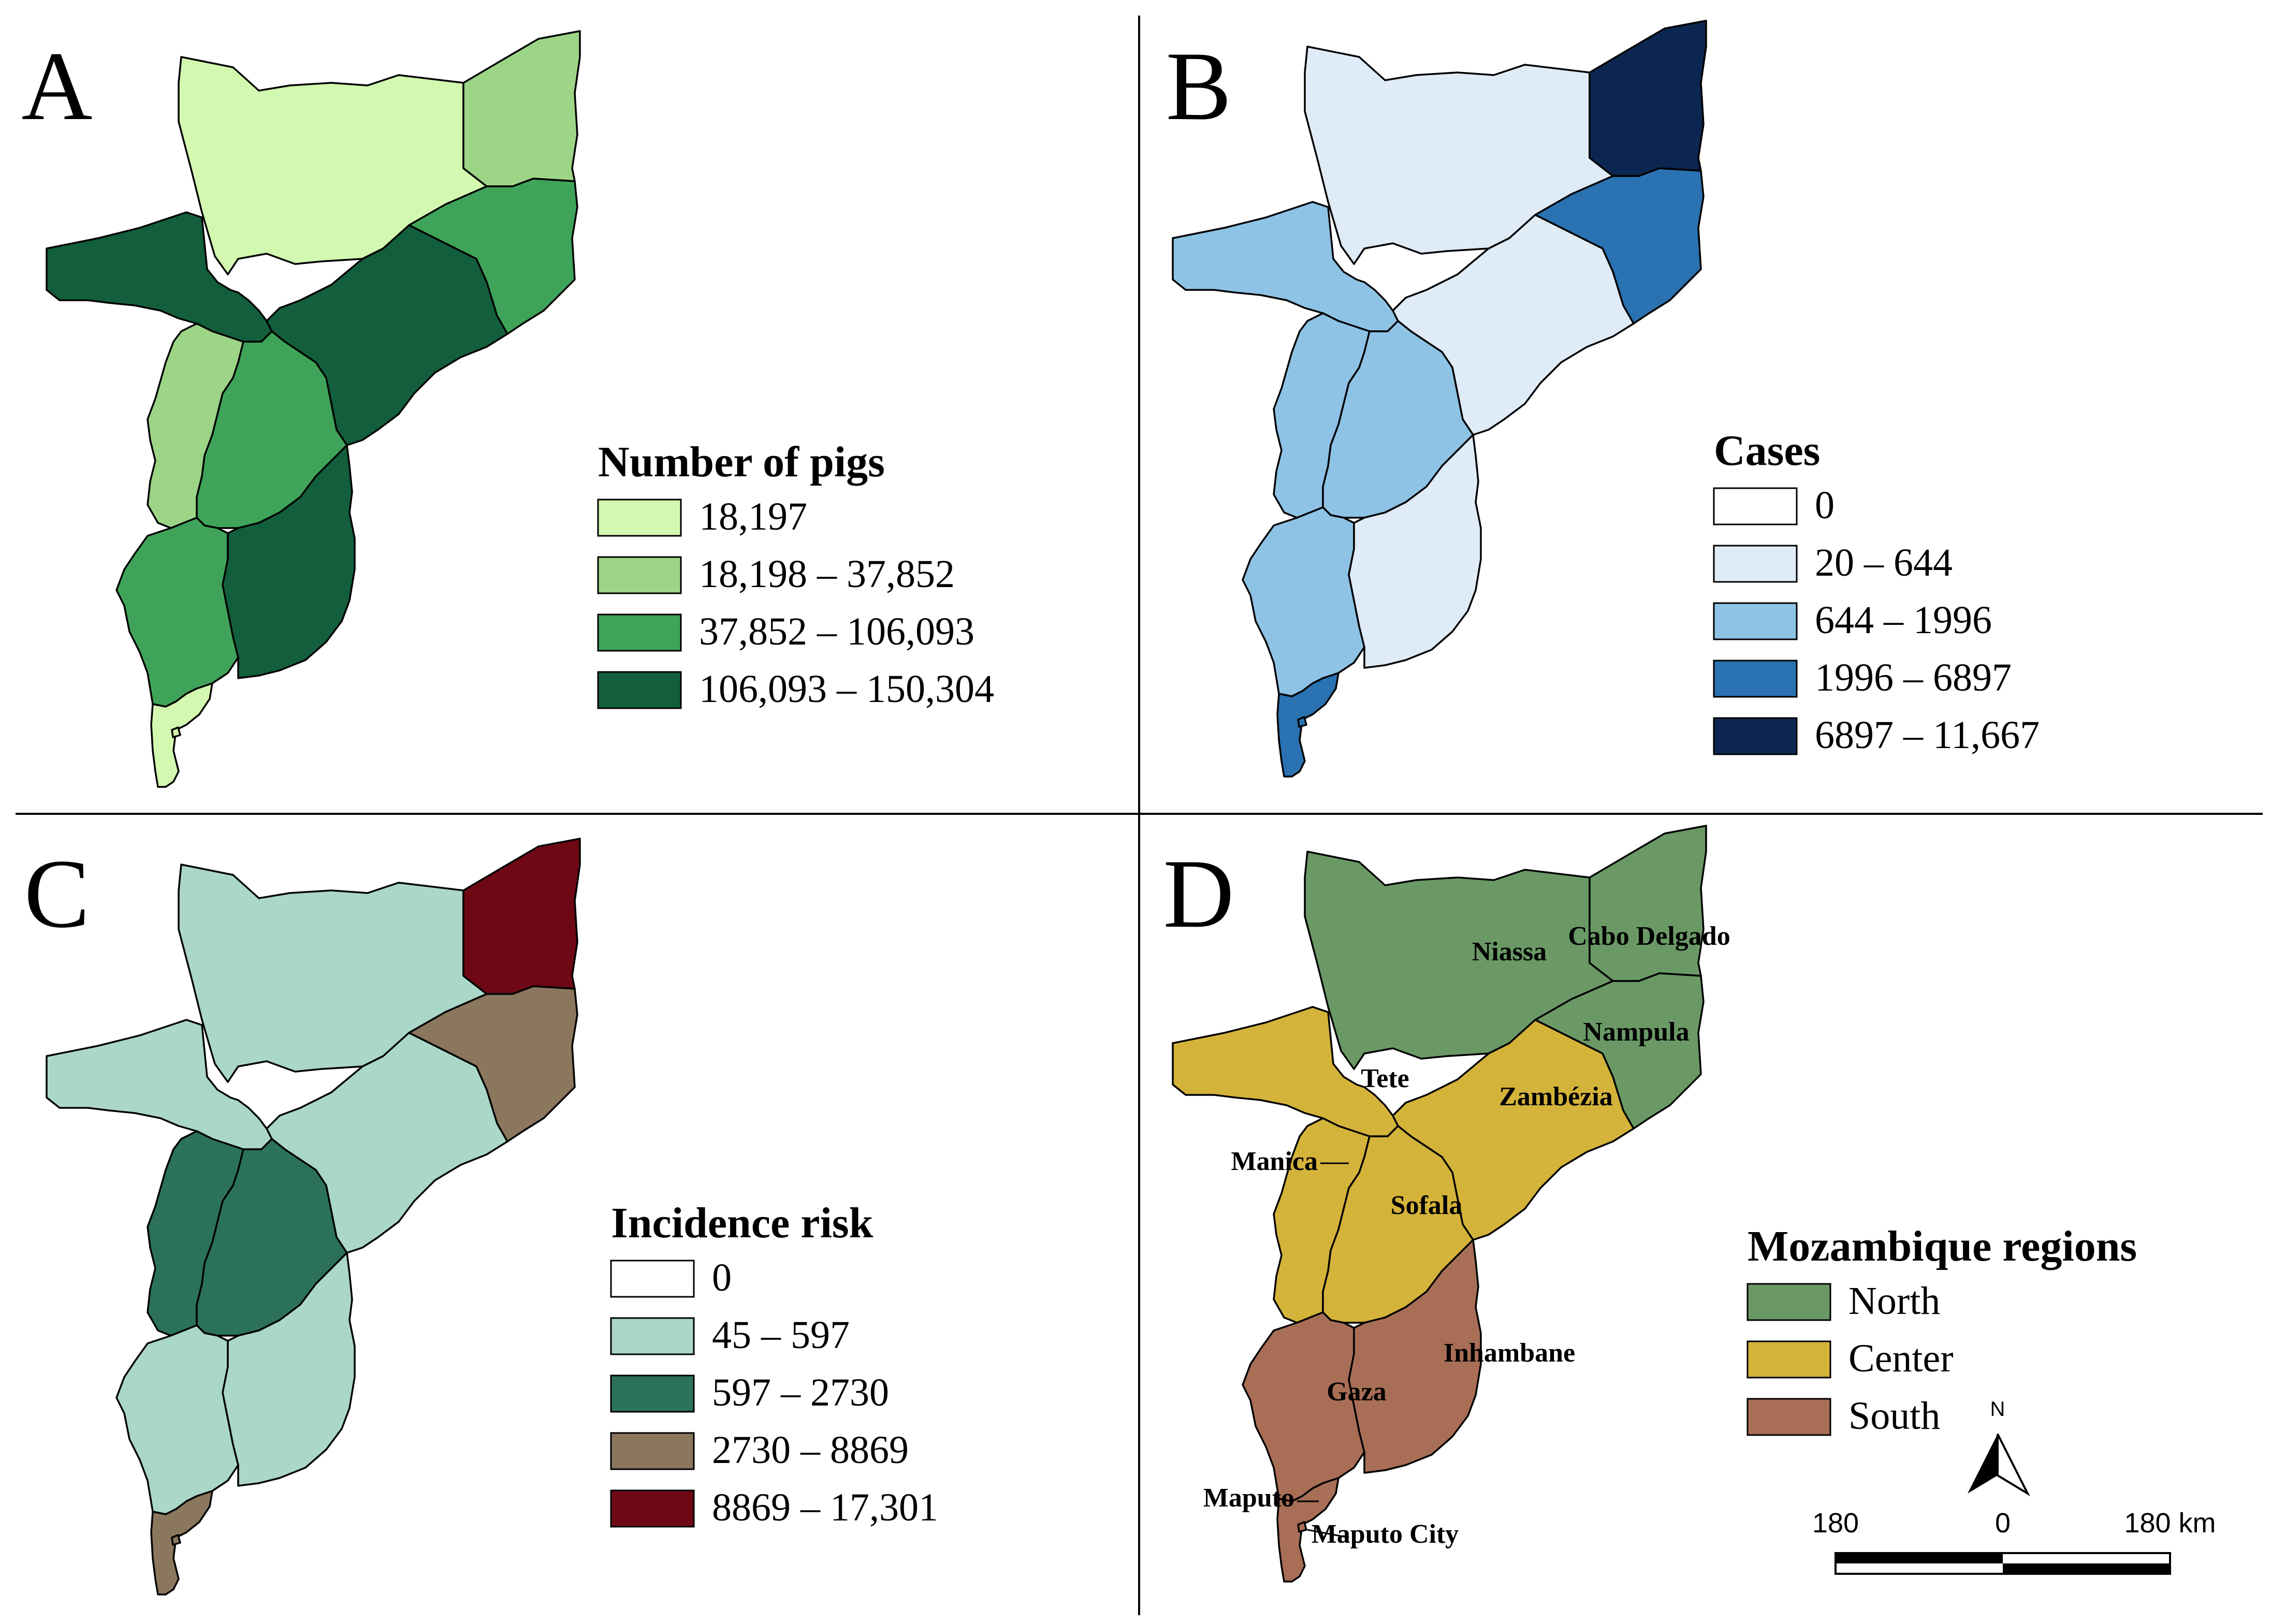  I want to click on legend-label: 37,852 – 106,093, so click(836, 631).